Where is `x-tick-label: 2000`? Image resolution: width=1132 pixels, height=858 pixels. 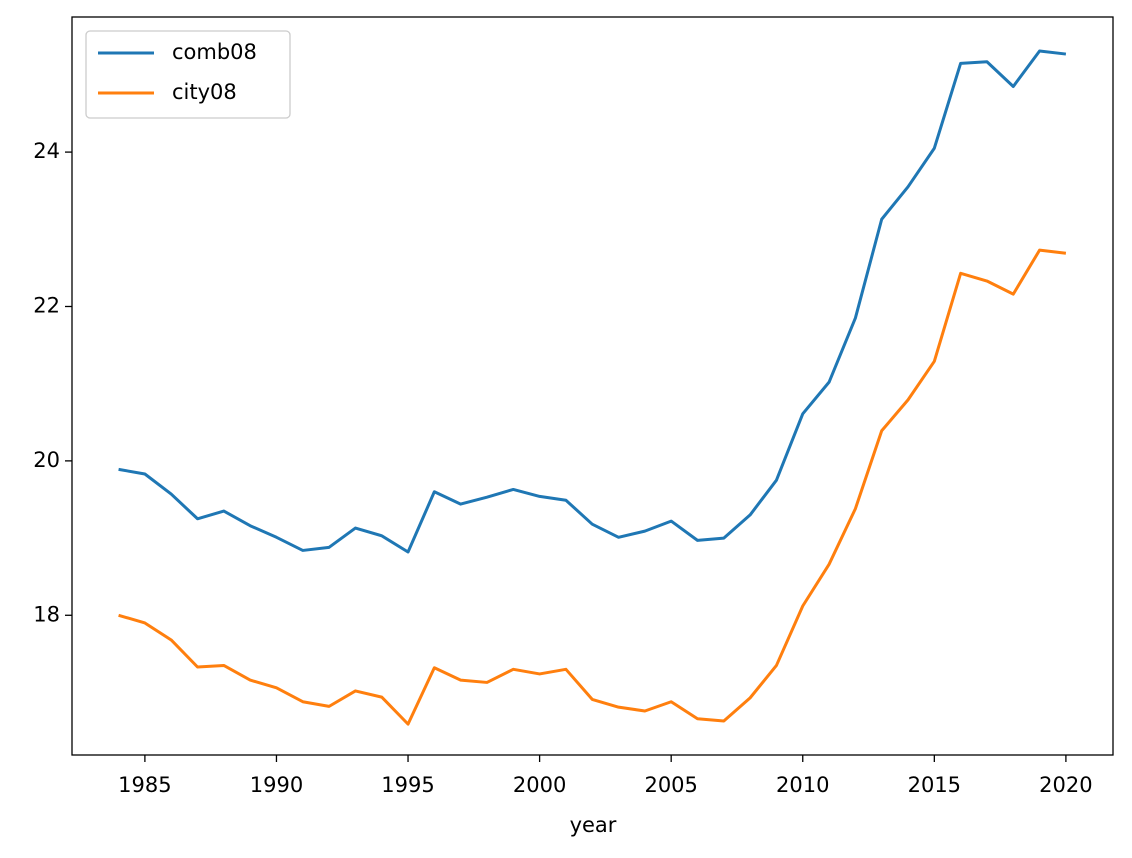 x-tick-label: 2000 is located at coordinates (539, 785).